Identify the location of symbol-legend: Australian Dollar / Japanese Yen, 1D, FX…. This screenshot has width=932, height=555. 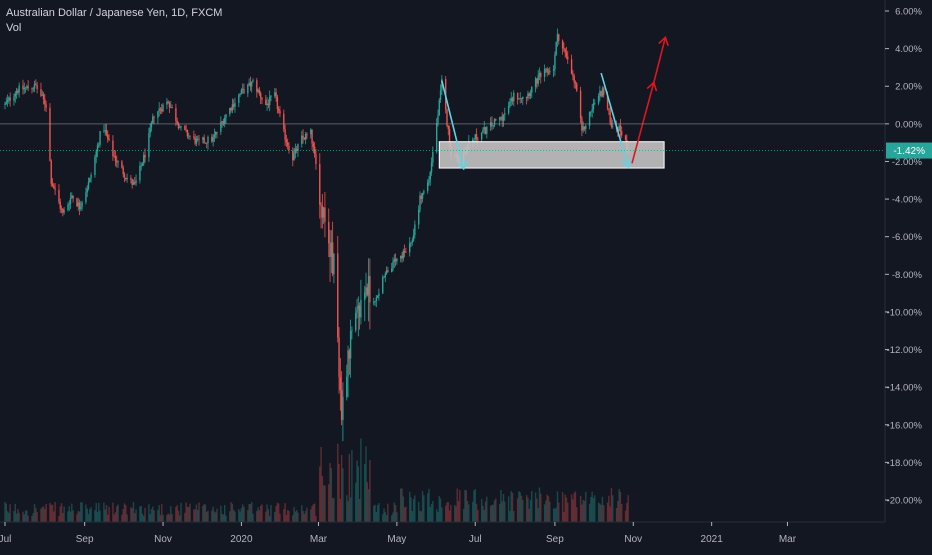
(114, 21).